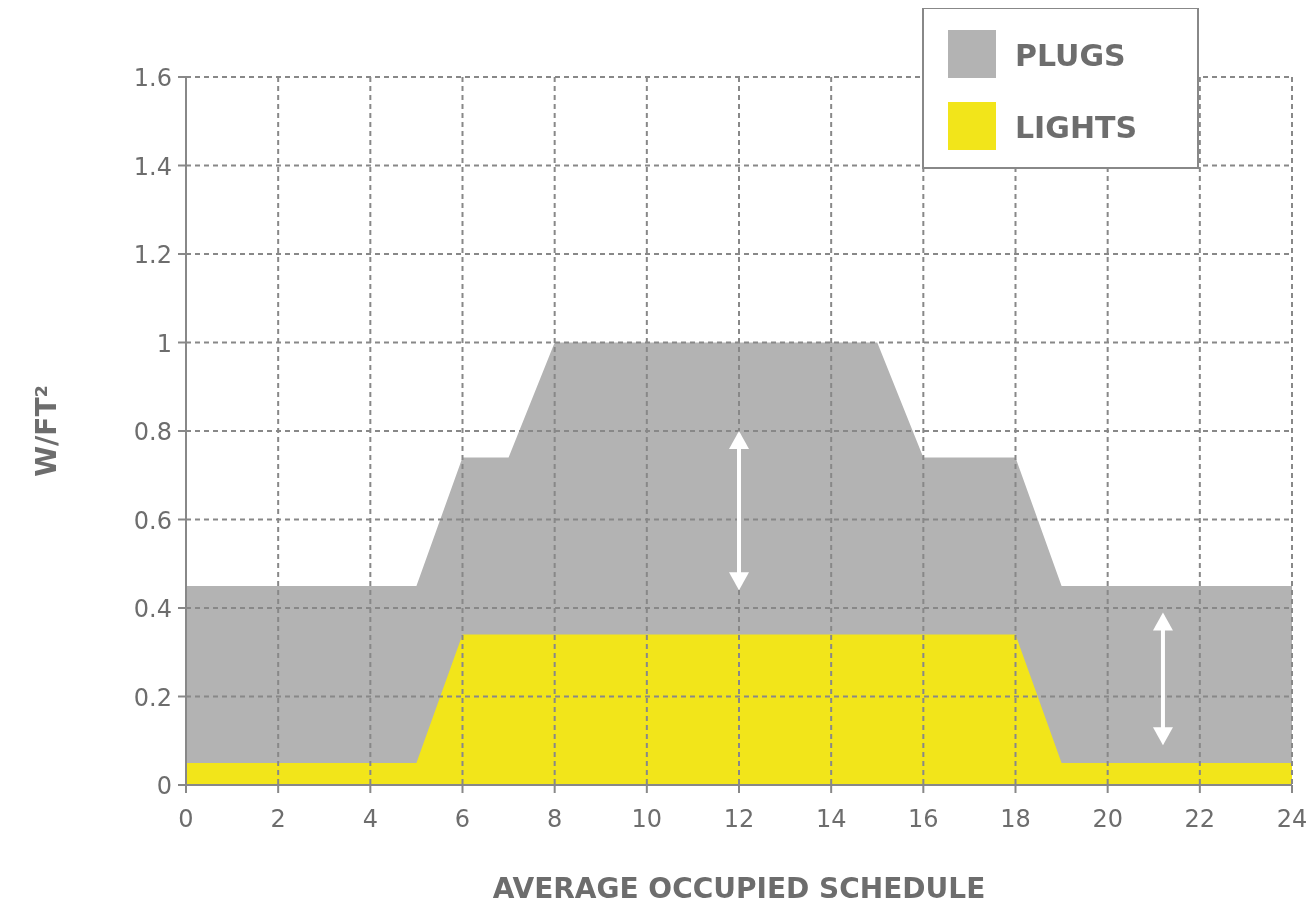 The width and height of the screenshot is (1316, 917). I want to click on x-tick-label: 12, so click(739, 819).